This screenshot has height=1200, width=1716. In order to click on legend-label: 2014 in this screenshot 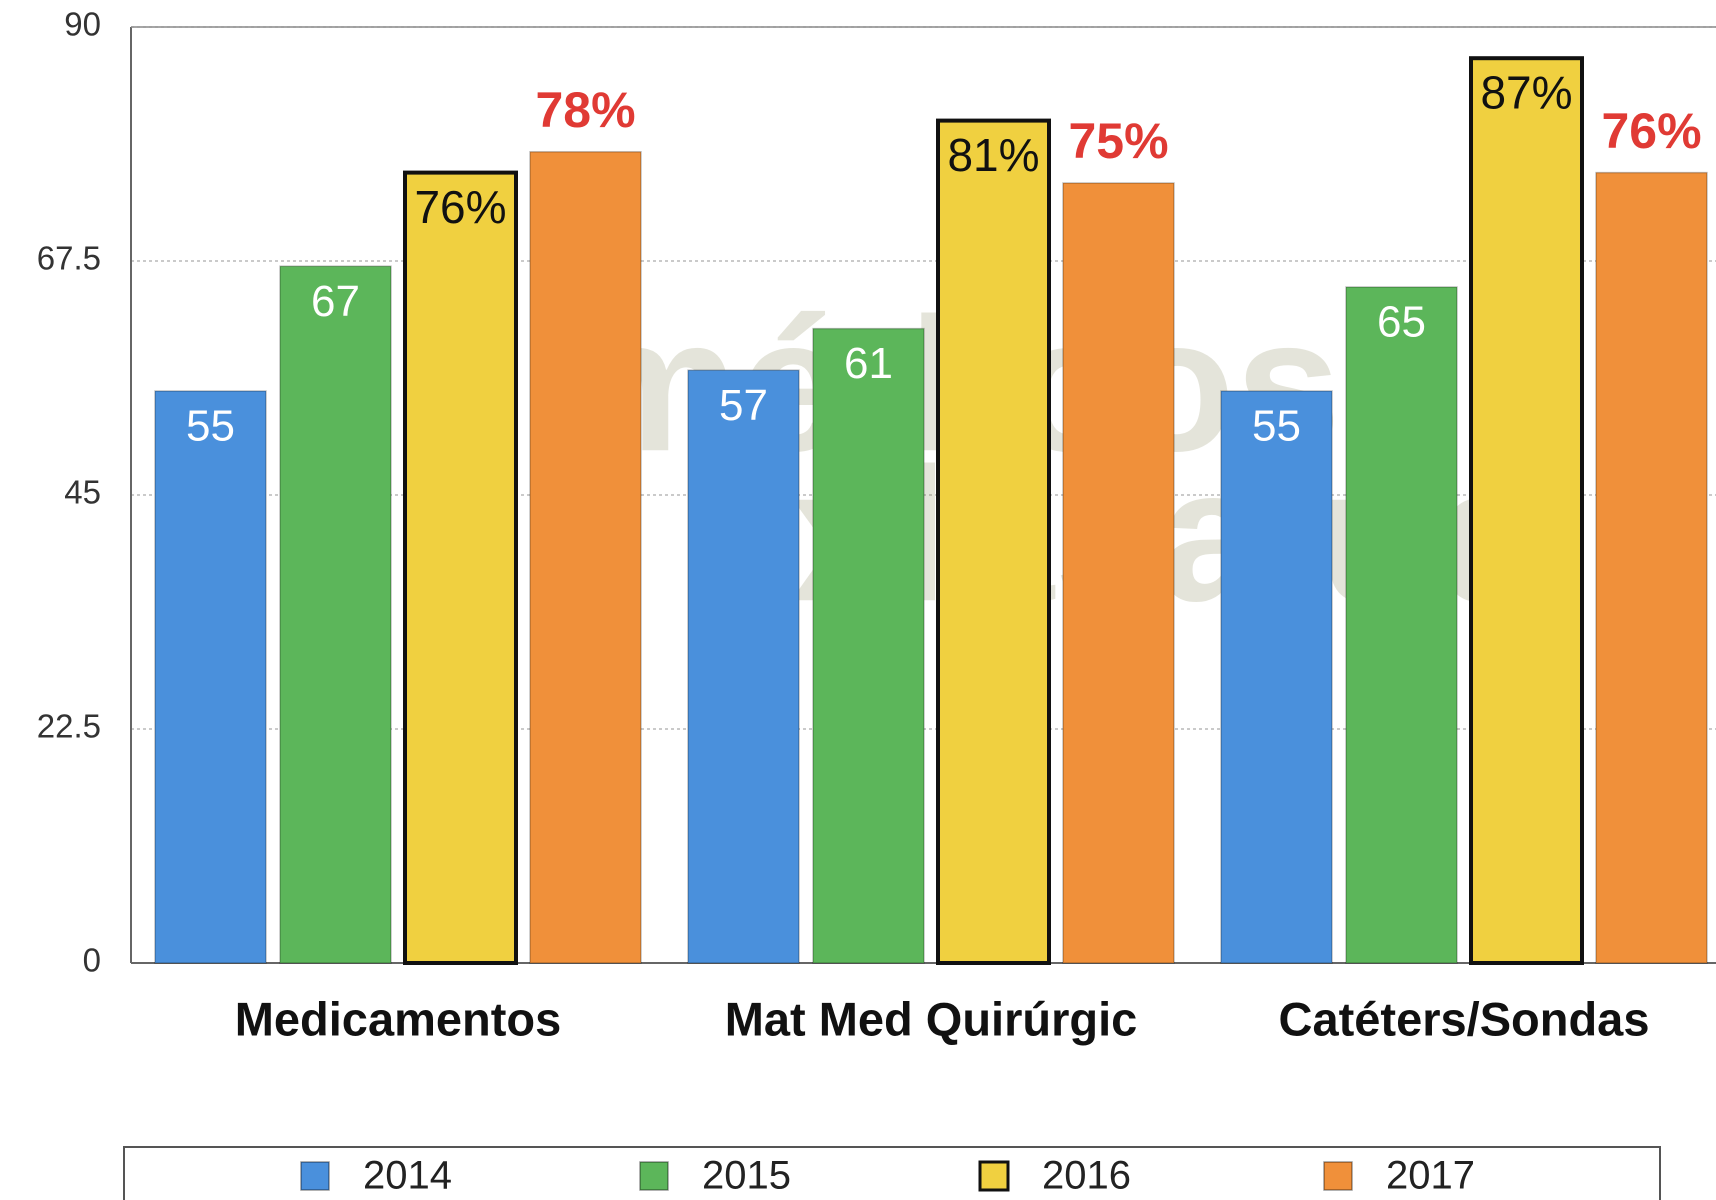, I will do `click(407, 1176)`.